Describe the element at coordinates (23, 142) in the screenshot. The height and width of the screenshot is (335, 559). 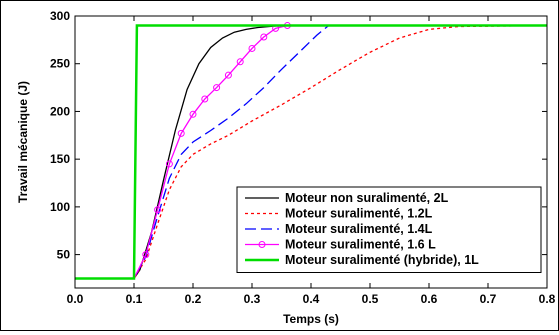
I see `y-axis-label: Travail mécanique (J)` at that location.